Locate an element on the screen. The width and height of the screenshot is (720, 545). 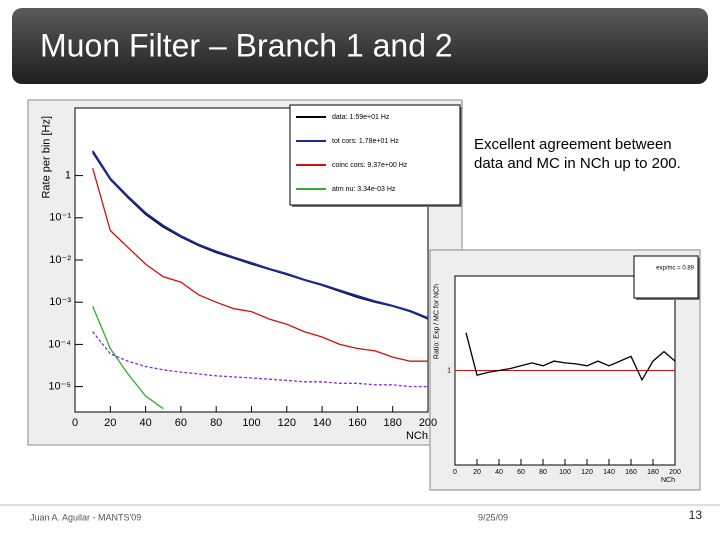
y-tick-label: 10⁻⁵ is located at coordinates (59, 387).